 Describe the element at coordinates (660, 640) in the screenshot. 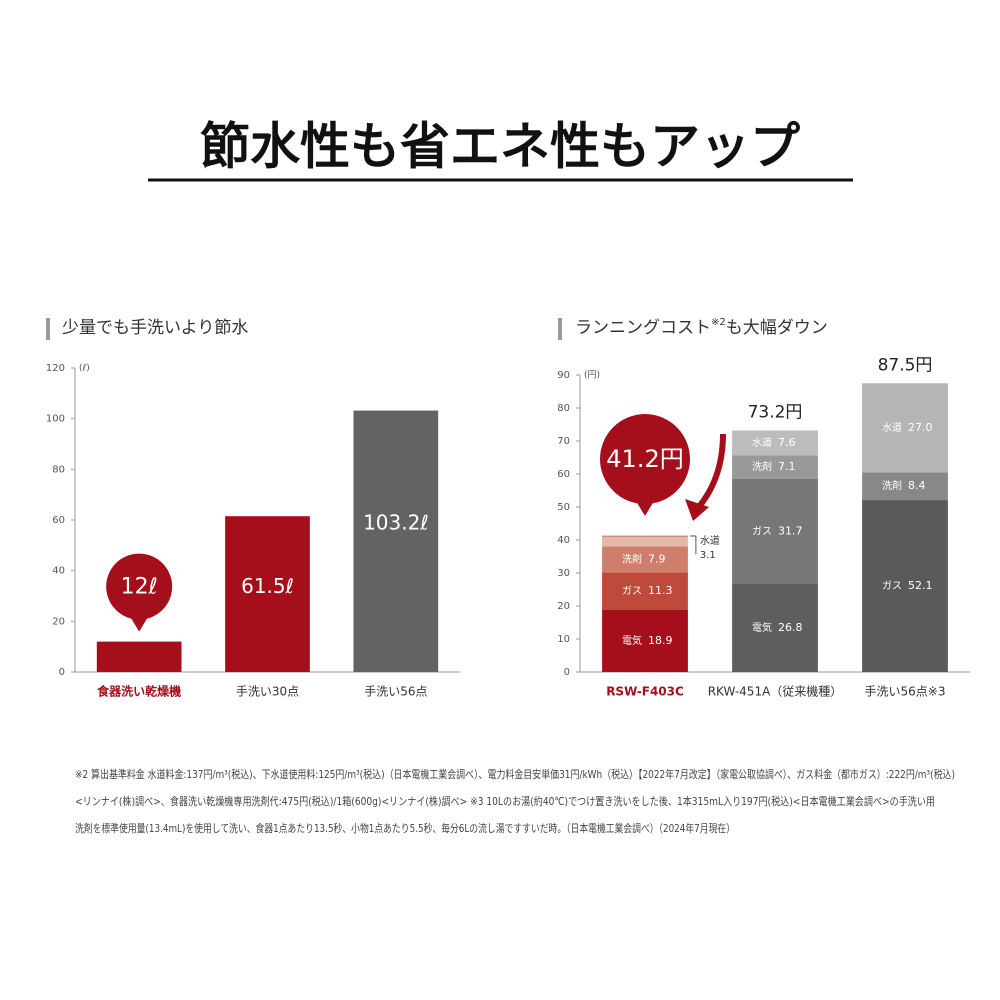

I see `segment-value: 18.9` at that location.